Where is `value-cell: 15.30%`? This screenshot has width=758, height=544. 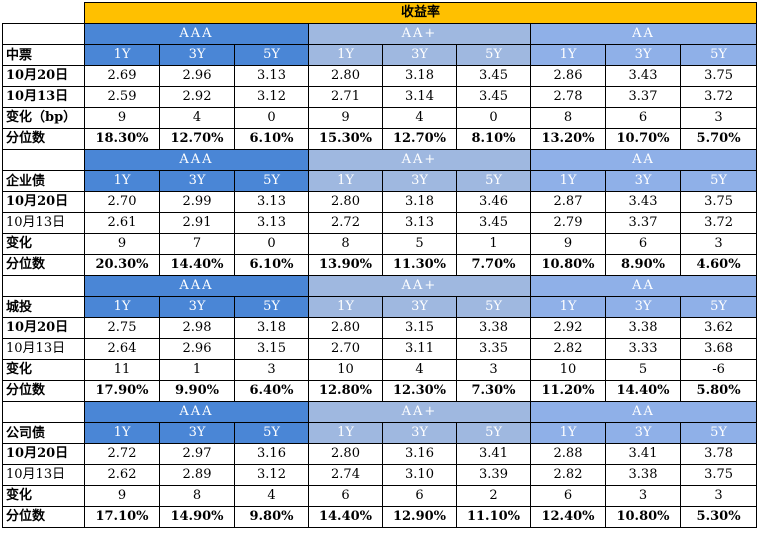
value-cell: 15.30% is located at coordinates (345, 139).